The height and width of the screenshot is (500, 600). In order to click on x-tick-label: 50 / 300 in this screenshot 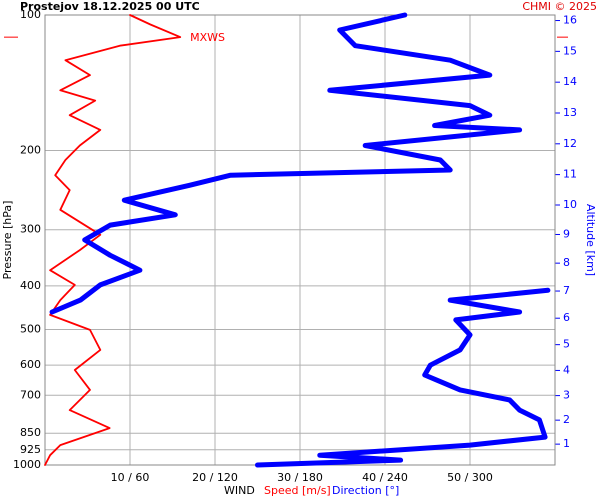, I will do `click(470, 477)`.